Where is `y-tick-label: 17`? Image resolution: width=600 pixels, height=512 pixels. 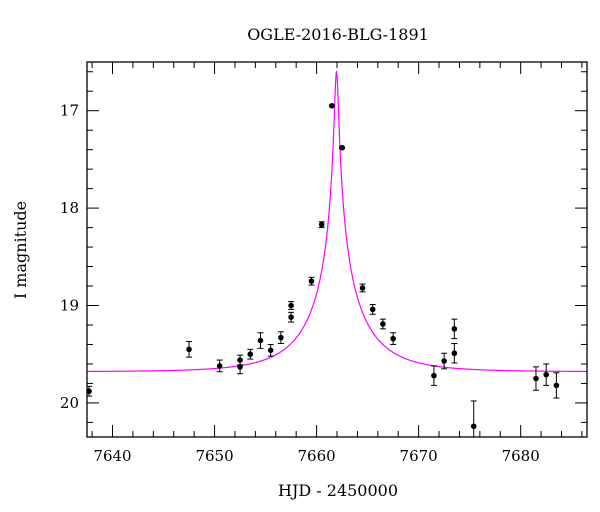
y-tick-label: 17 is located at coordinates (69, 111).